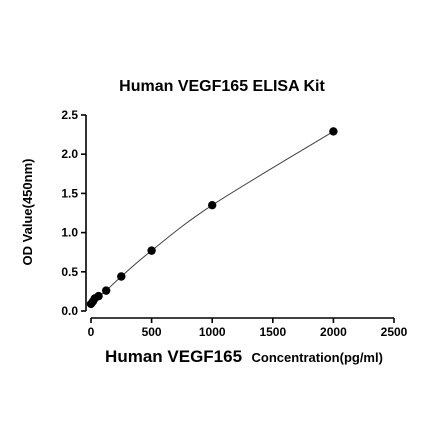  I want to click on y-ticks: 0.0 0.5 1.0 1.5 2.0 2.5, so click(73, 213).